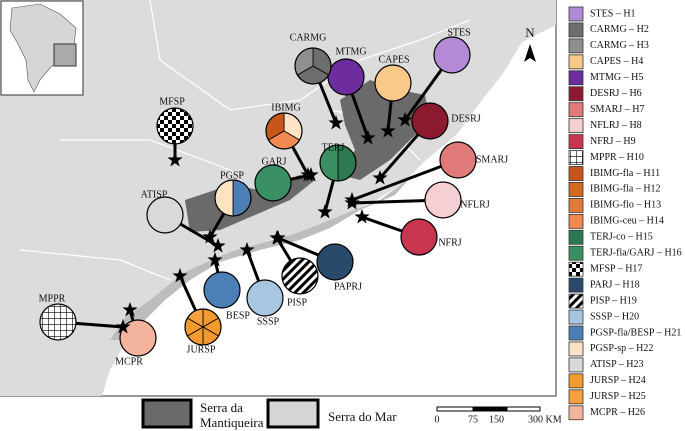 The height and width of the screenshot is (431, 685). What do you see at coordinates (221, 407) in the screenshot?
I see `map-legend-label: Serra da` at bounding box center [221, 407].